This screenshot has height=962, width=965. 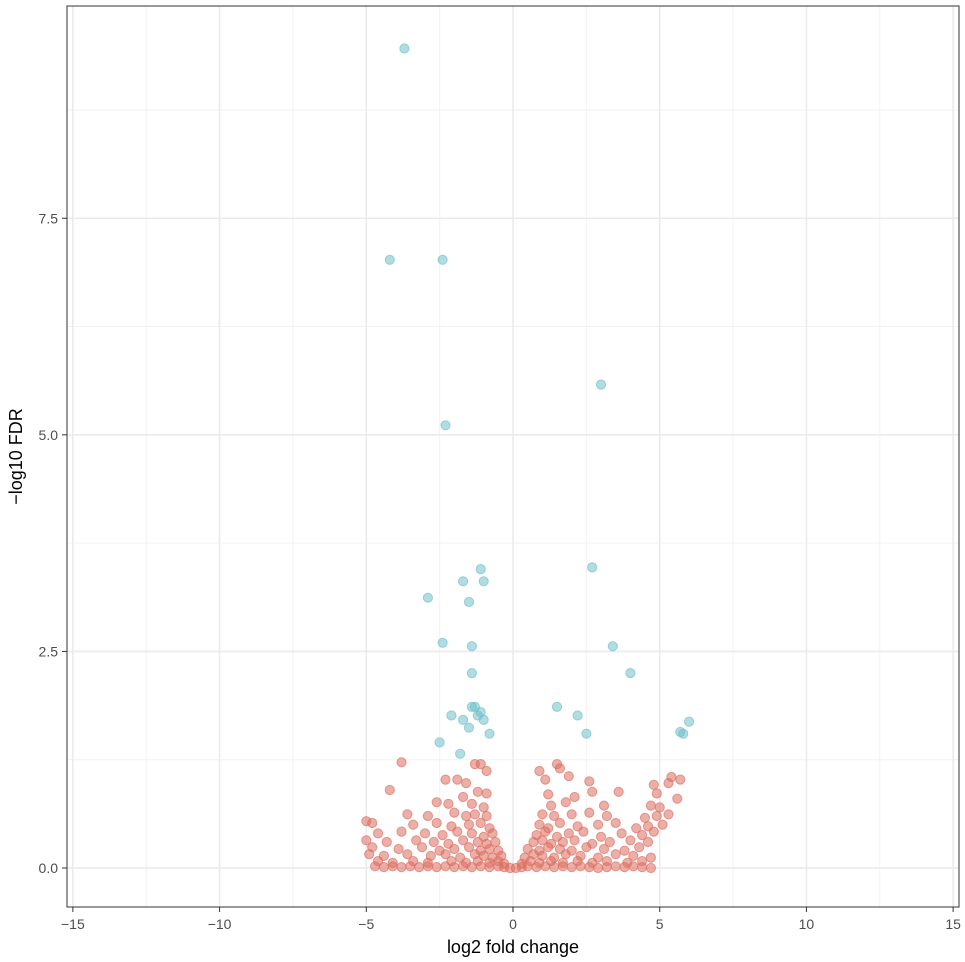 I want to click on x-tick-label: 15, so click(x=953, y=924).